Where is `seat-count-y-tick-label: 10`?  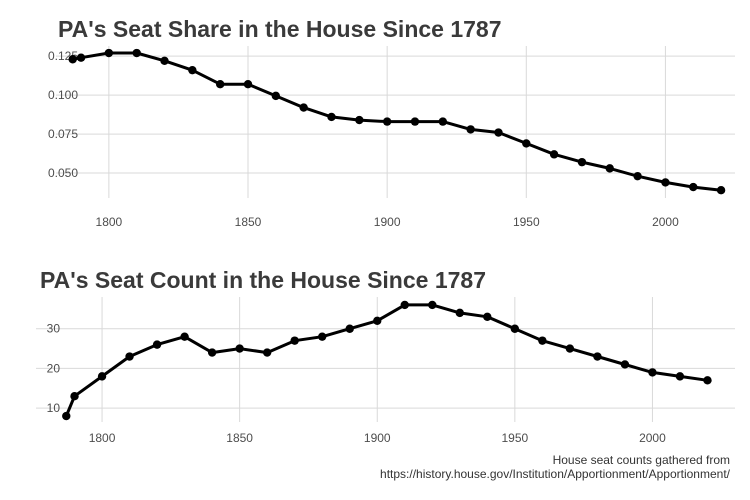 seat-count-y-tick-label: 10 is located at coordinates (54, 408).